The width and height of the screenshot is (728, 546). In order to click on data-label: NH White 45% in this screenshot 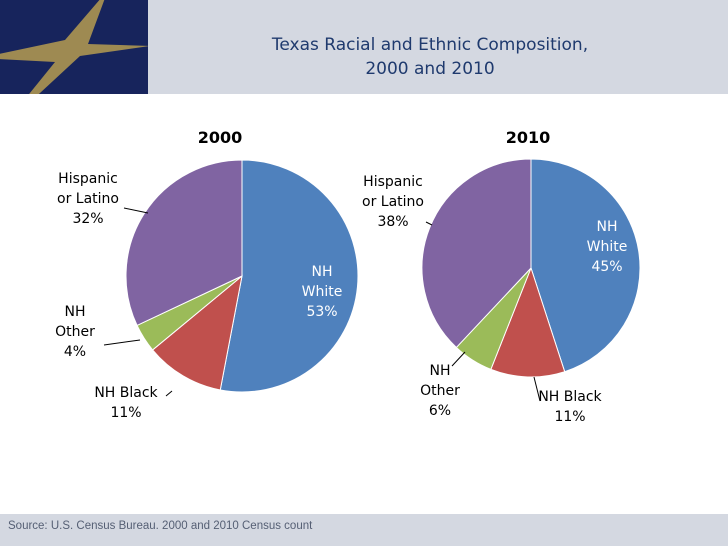, I will do `click(607, 247)`.